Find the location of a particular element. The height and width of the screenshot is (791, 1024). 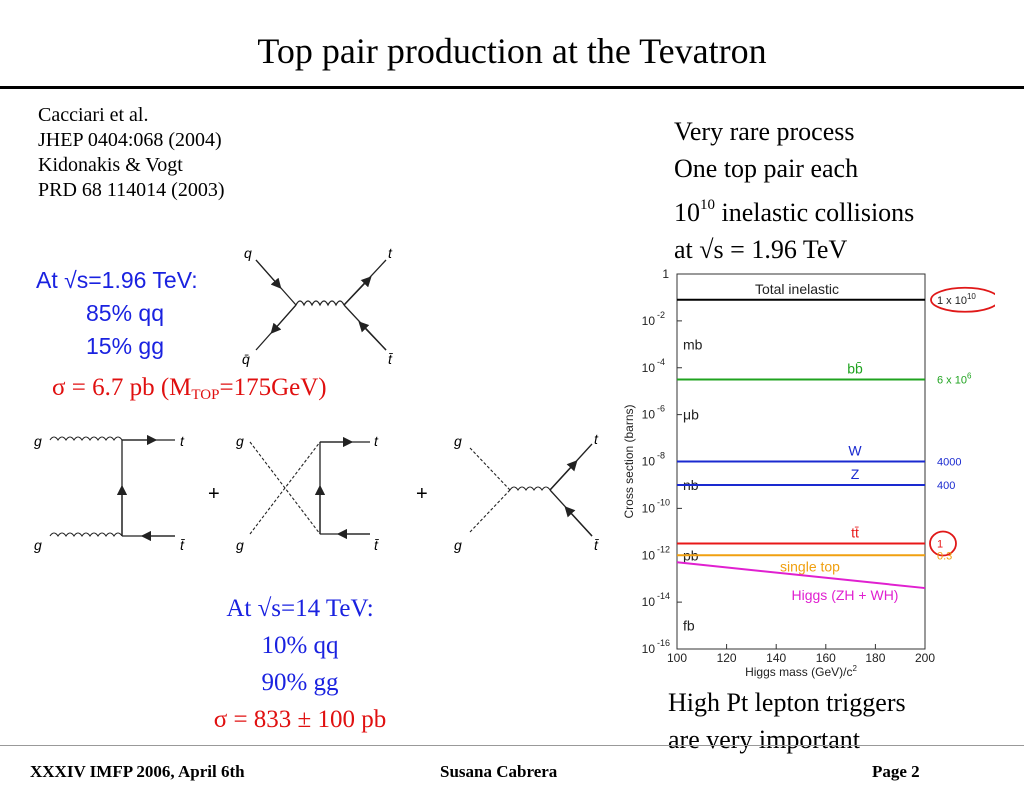

y-axis-label: Cross section (barns) is located at coordinates (629, 461).